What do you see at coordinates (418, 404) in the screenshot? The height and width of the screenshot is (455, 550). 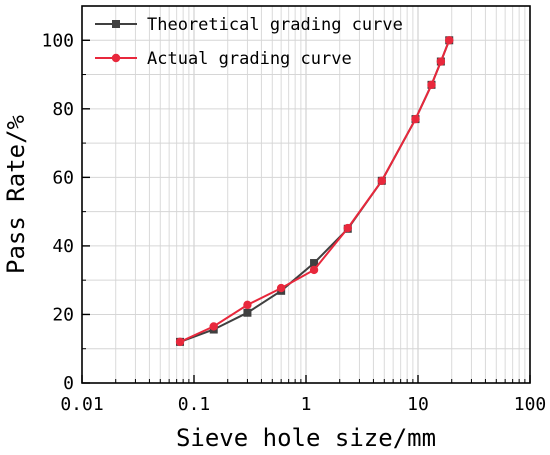 I see `x-tick-label: 10` at bounding box center [418, 404].